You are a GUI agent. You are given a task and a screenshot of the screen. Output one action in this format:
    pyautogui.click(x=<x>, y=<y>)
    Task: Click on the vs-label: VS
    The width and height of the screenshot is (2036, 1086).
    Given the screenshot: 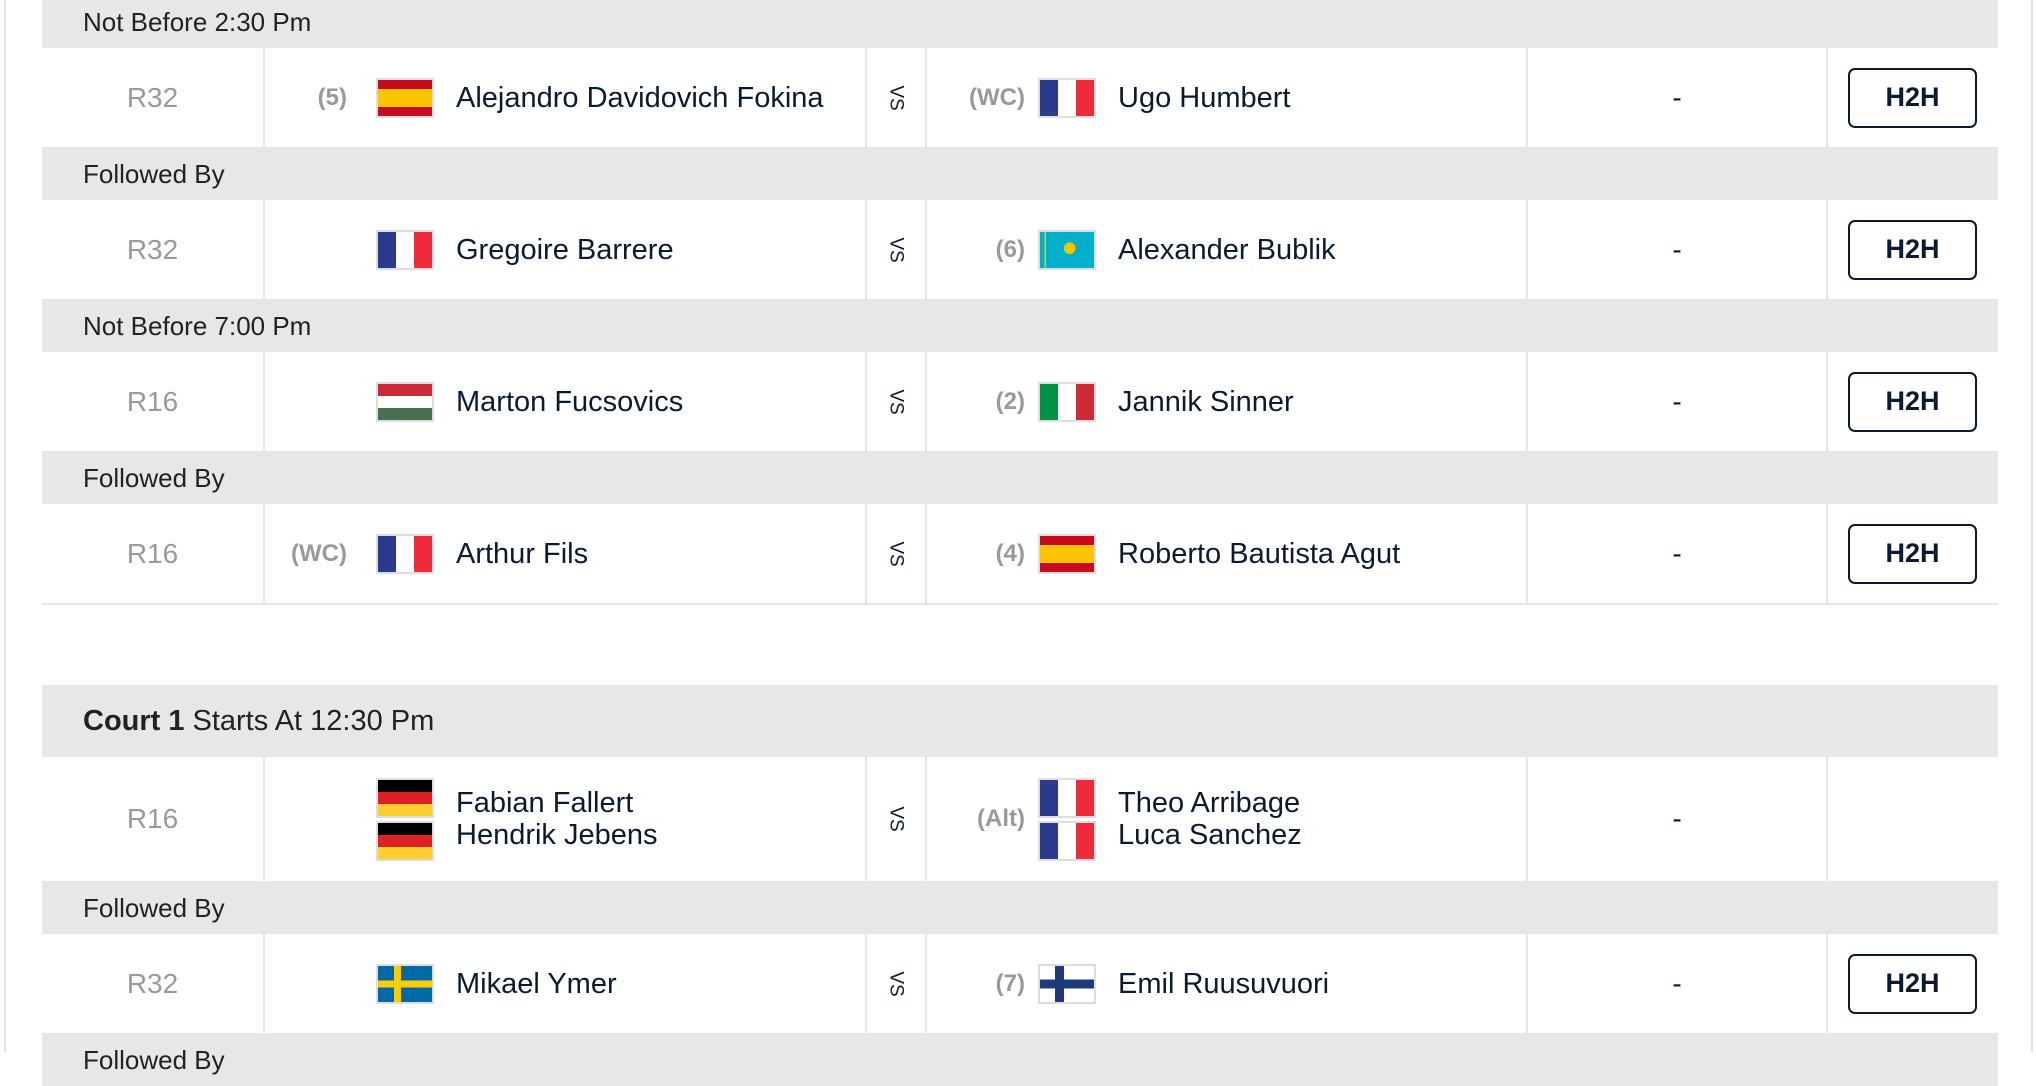 What is the action you would take?
    pyautogui.click(x=896, y=819)
    